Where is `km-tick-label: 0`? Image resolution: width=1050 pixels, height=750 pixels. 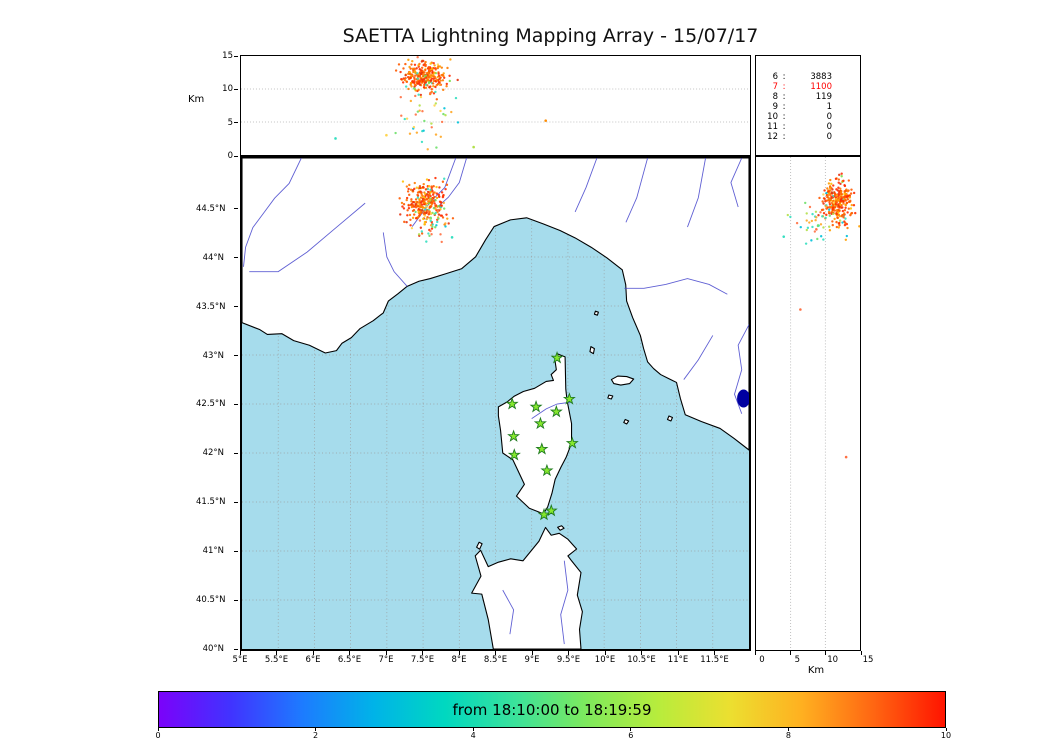
km-tick-label: 0 is located at coordinates (762, 660).